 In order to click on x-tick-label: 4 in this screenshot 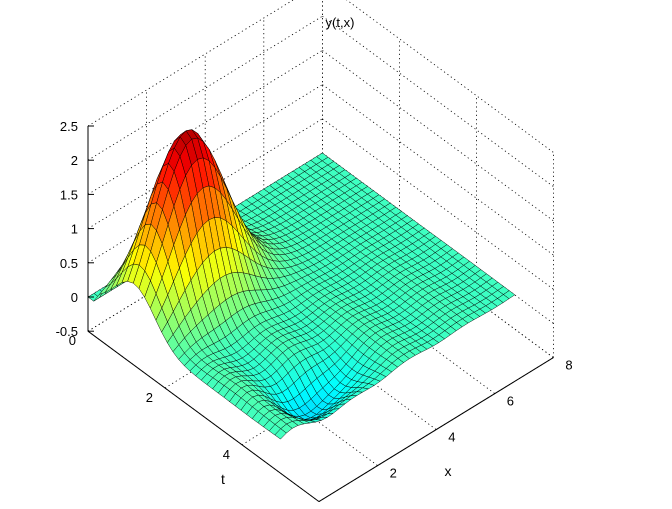, I will do `click(451, 437)`.